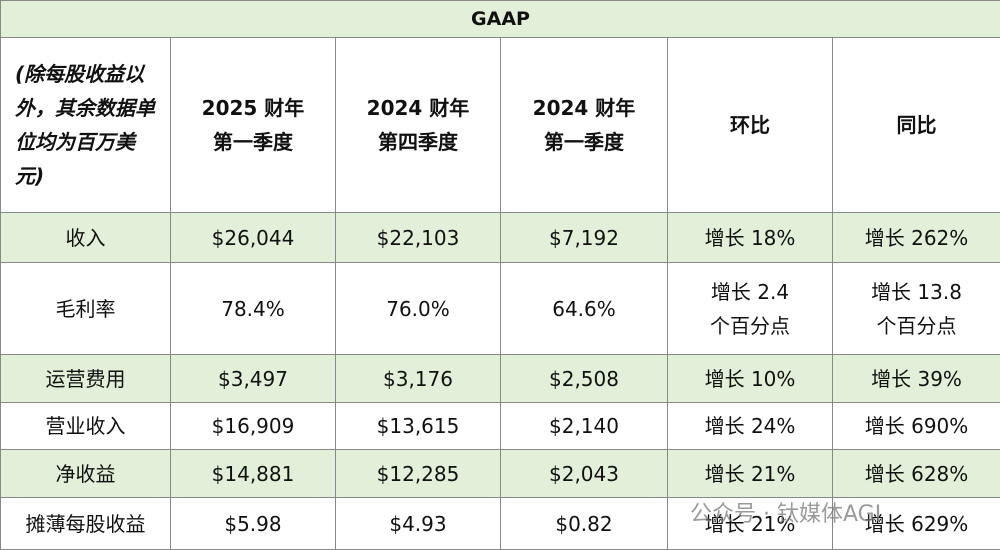  I want to click on cell-line: 64.6%, so click(584, 308).